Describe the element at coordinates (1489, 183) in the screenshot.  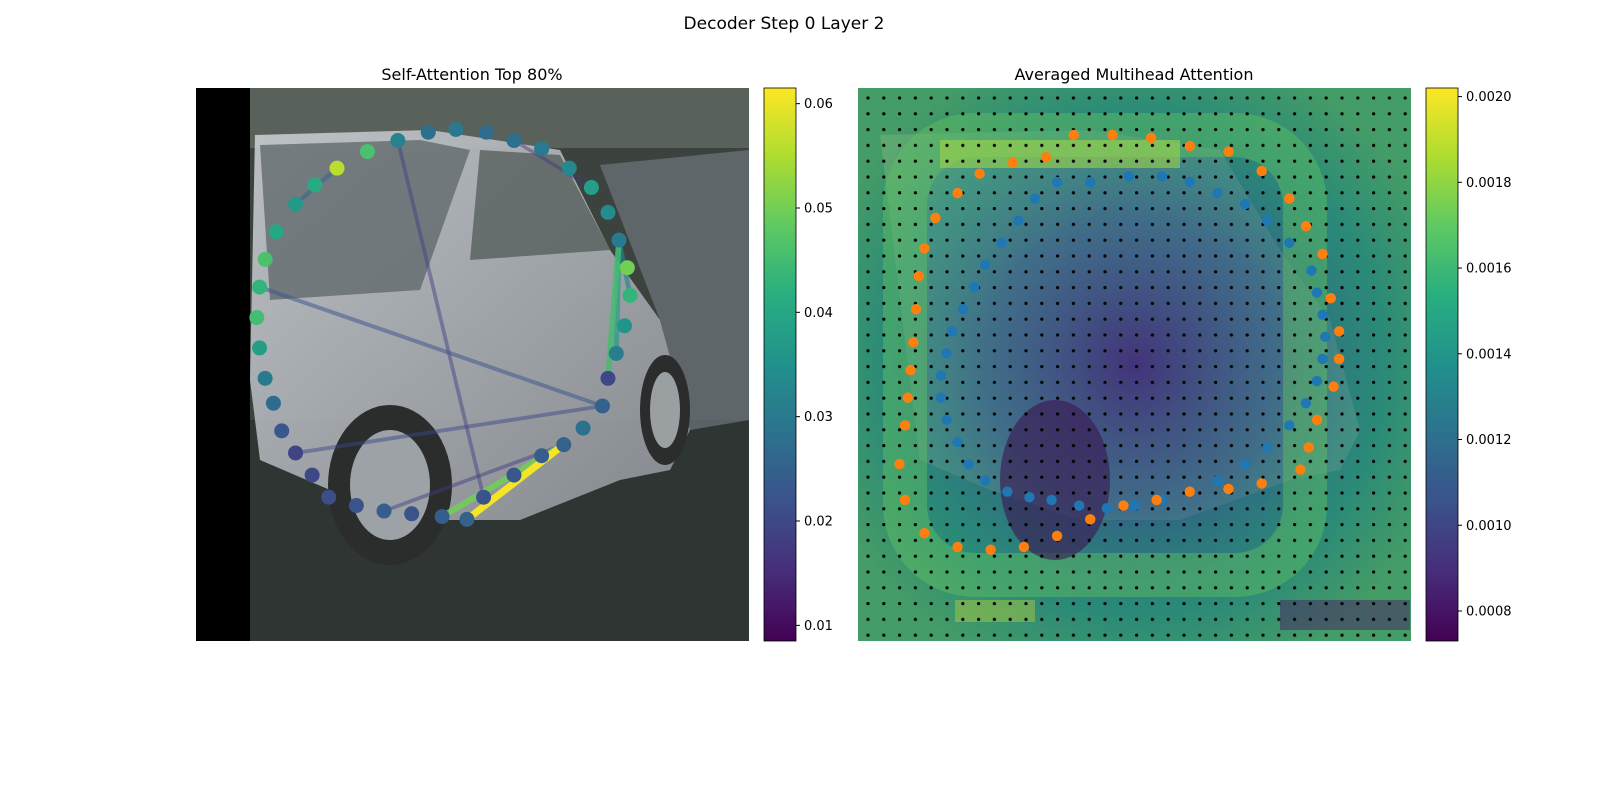
I see `colorbar-tick-label: 0.0018` at that location.